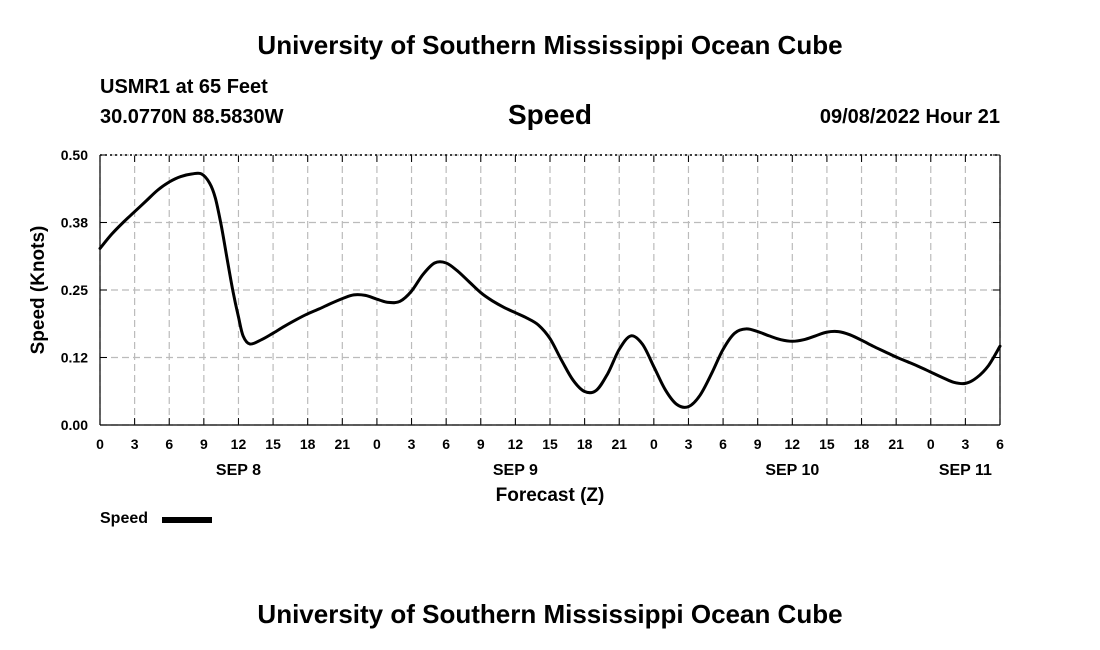 The width and height of the screenshot is (1100, 650). Describe the element at coordinates (192, 117) in the screenshot. I see `station-coordinates: 30.0770N 88.5830W` at that location.